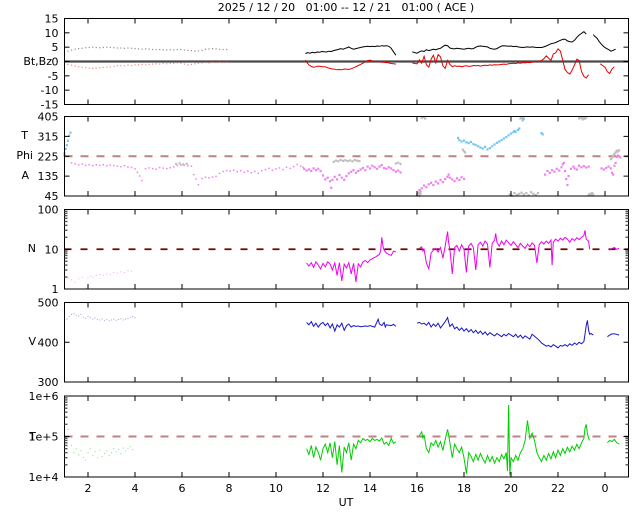 The width and height of the screenshot is (640, 512). What do you see at coordinates (463, 440) in the screenshot?
I see `series-t` at bounding box center [463, 440].